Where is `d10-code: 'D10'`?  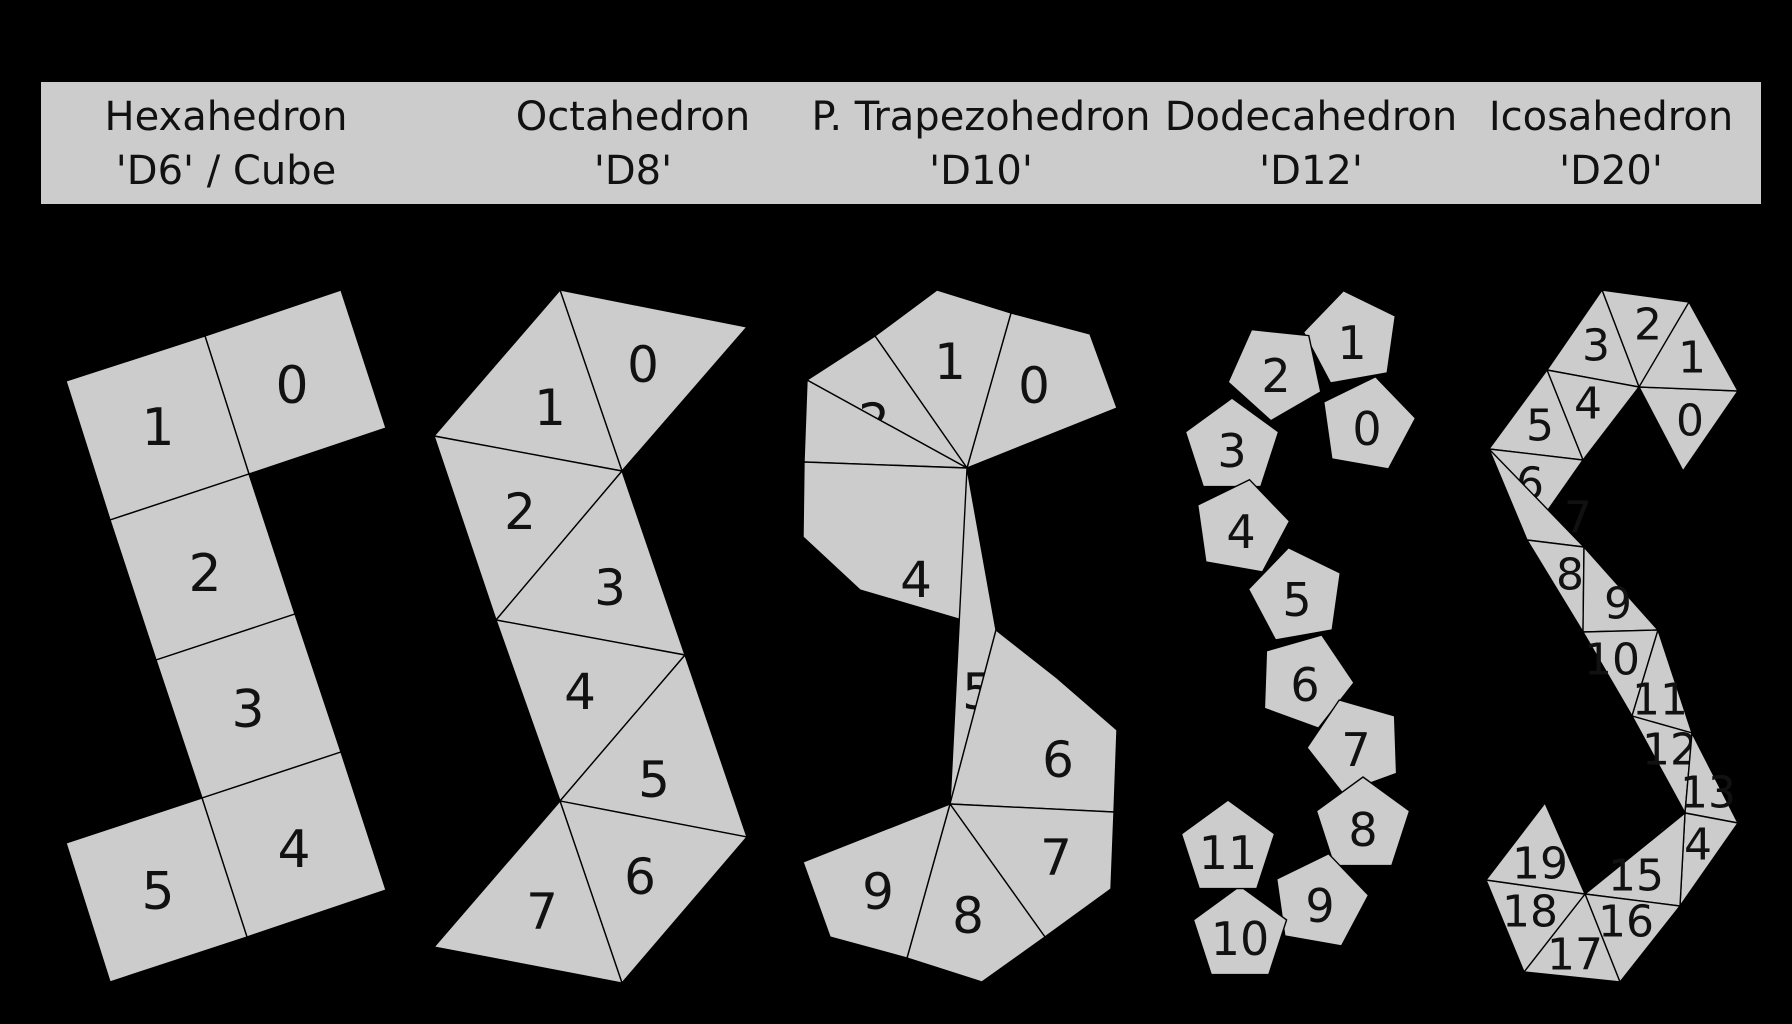 d10-code: 'D10' is located at coordinates (981, 171).